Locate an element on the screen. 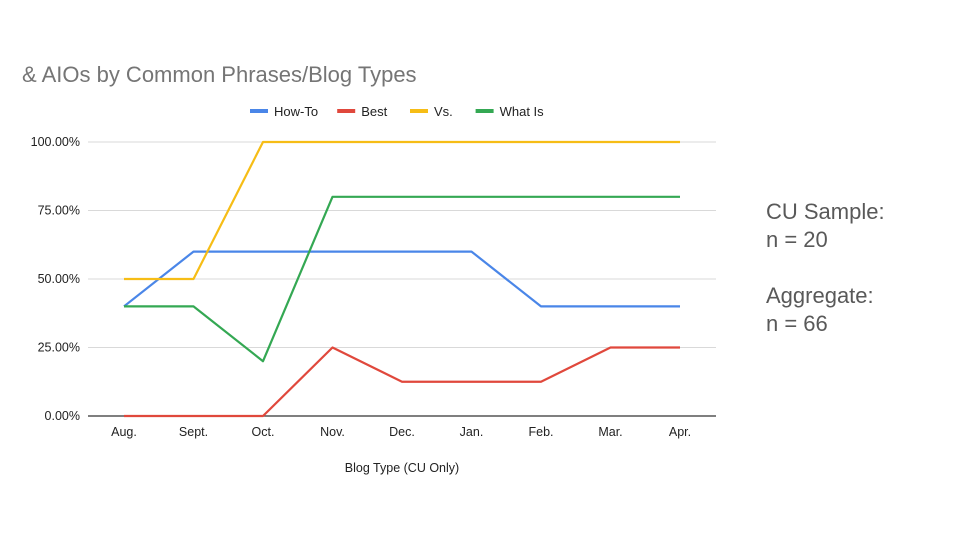  aggregate-n: n = 66 is located at coordinates (797, 323).